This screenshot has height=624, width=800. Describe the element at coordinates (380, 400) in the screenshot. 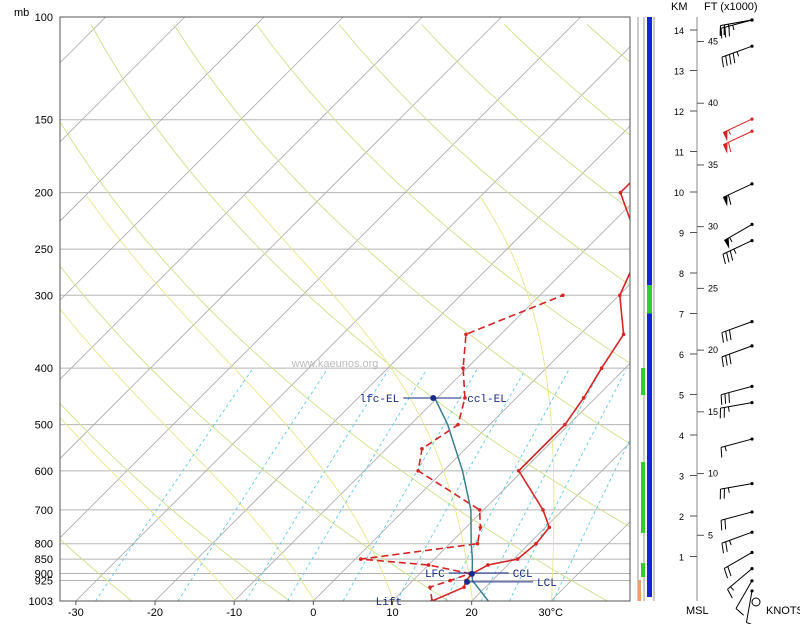

I see `lfc-el-label: lfc-EL` at that location.